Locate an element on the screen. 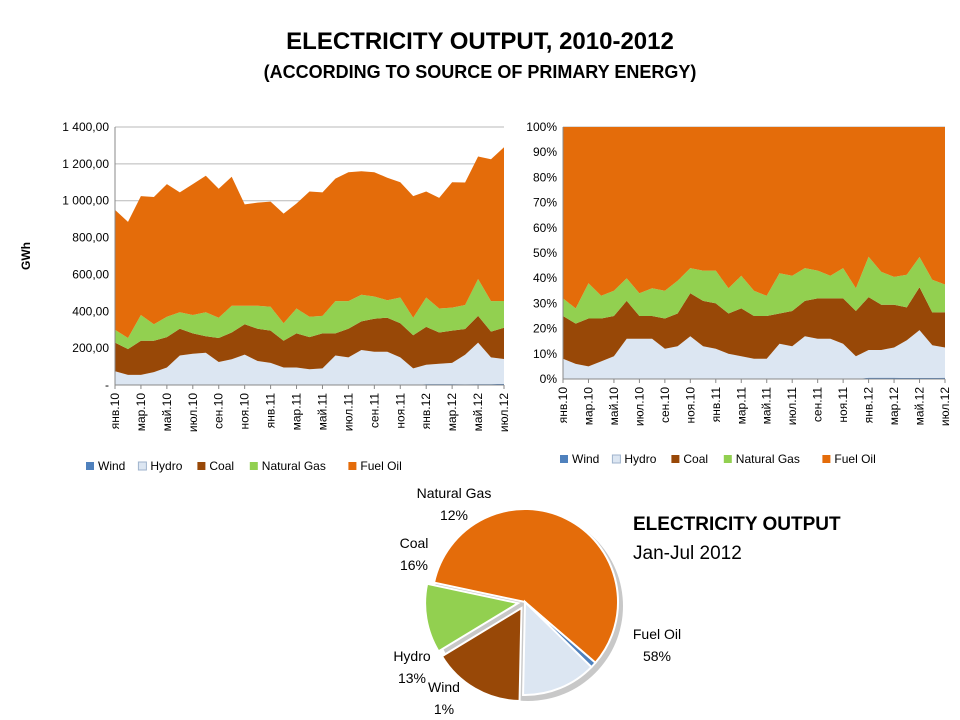 This screenshot has width=960, height=720. page-title: ELECTRICITY OUTPUT, 2010-2012 is located at coordinates (480, 41).